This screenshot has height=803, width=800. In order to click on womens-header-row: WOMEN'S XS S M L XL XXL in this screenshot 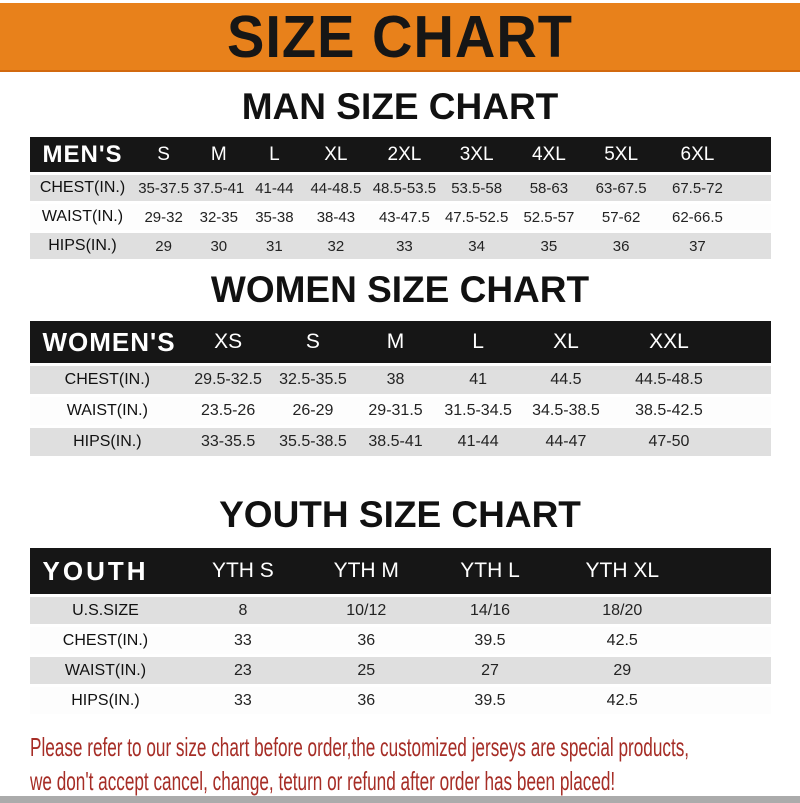, I will do `click(400, 342)`.